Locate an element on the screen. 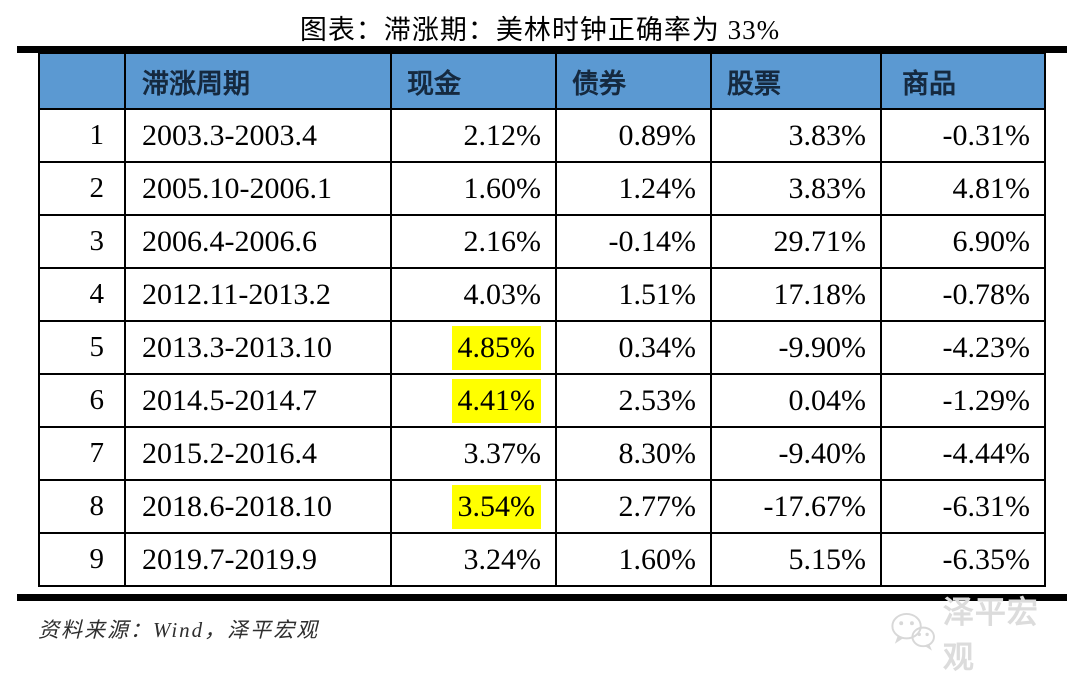 Image resolution: width=1080 pixels, height=685 pixels. table-cell: -0.78% is located at coordinates (963, 294).